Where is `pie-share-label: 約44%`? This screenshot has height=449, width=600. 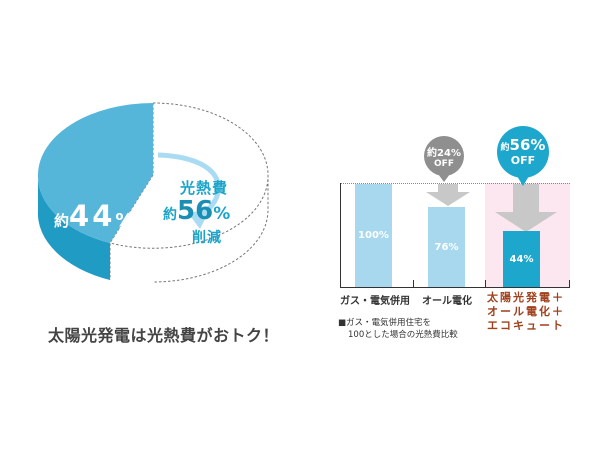
pie-share-label: 約44% is located at coordinates (94, 216).